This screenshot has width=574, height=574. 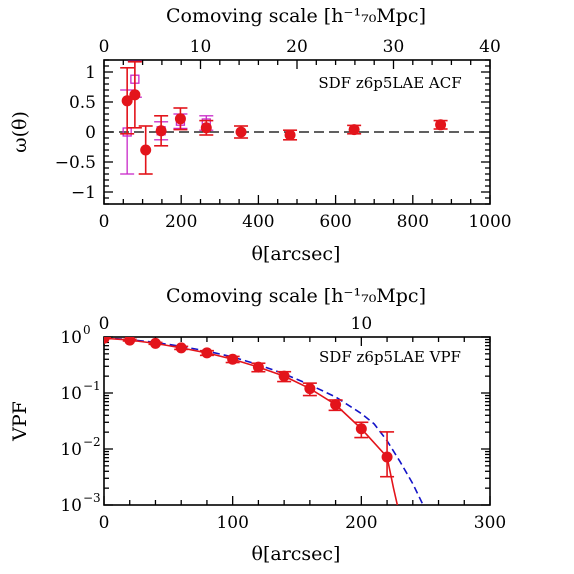 I want to click on acf-top-axis-label: Comoving scale [h⁻¹₇₀Mpc], so click(x=296, y=16).